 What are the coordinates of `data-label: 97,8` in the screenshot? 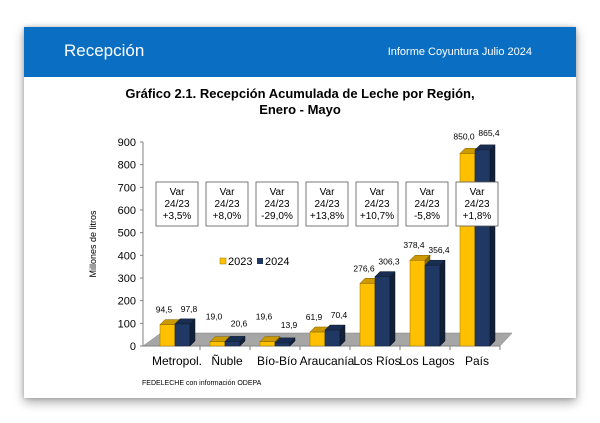 It's located at (189, 309).